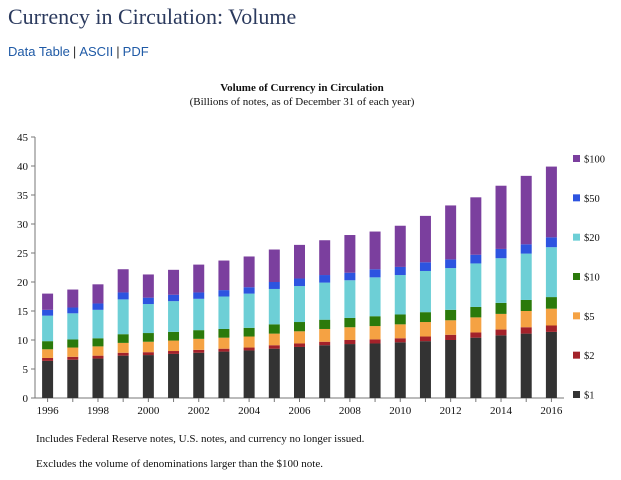 The width and height of the screenshot is (621, 480). What do you see at coordinates (152, 16) in the screenshot?
I see `page-title: Currency in Circulation: Volume` at bounding box center [152, 16].